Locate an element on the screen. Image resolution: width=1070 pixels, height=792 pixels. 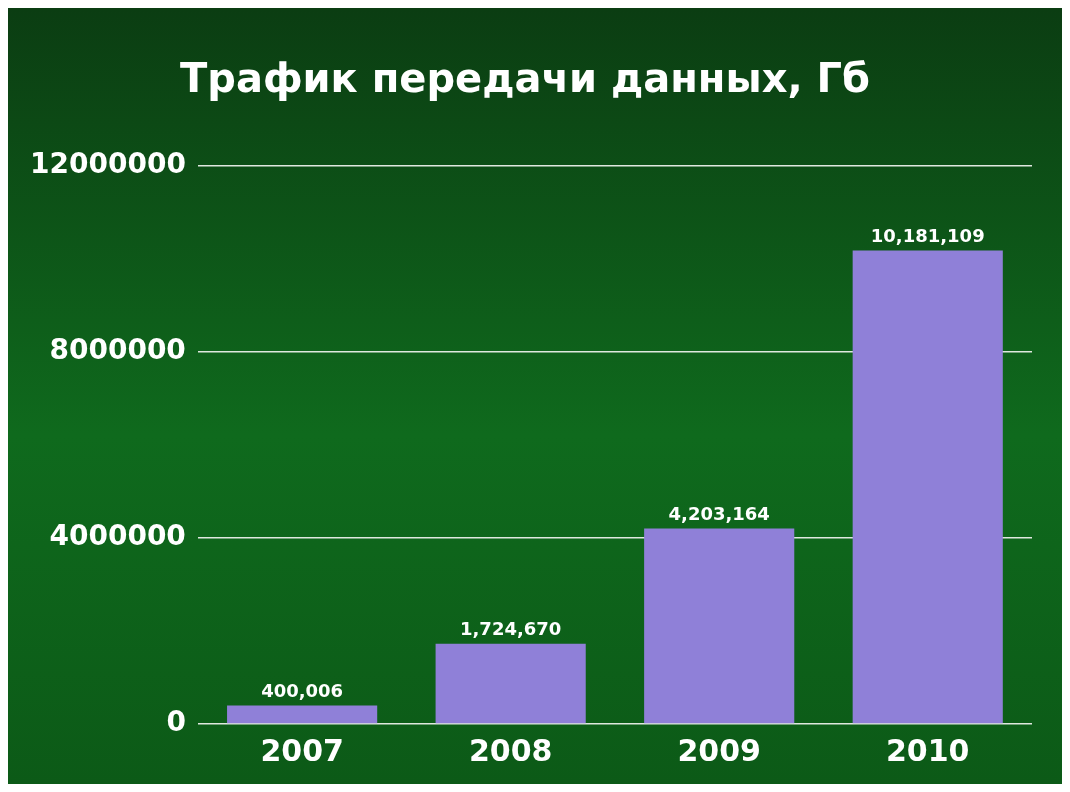
chart-title: Трафик передачи данных, Гб is located at coordinates (525, 78).